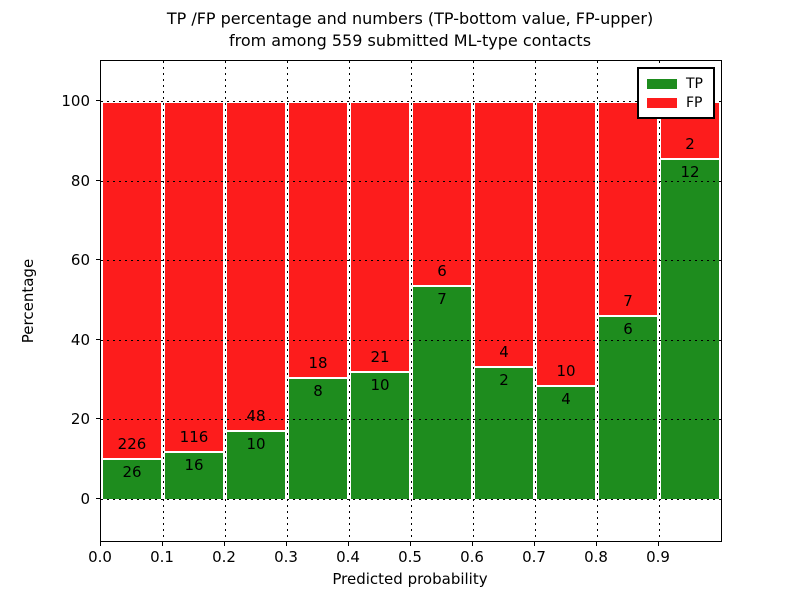  What do you see at coordinates (628, 301) in the screenshot?
I see `bar-label-fp: 7` at bounding box center [628, 301].